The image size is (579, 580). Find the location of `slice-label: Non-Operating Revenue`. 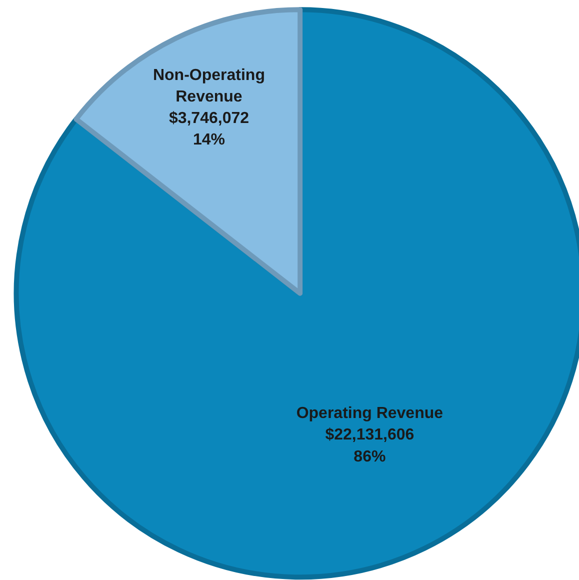

slice-label: Non-Operating Revenue is located at coordinates (208, 86).